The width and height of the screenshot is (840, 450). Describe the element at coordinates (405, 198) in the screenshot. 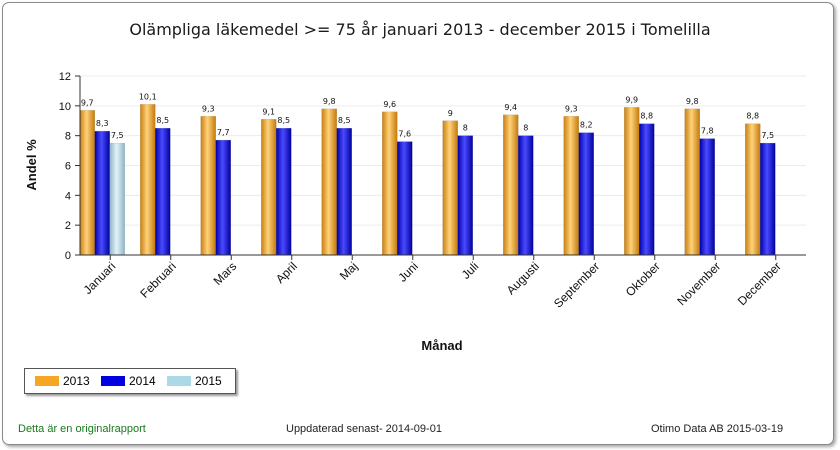

I see `bar-2014-juni` at that location.